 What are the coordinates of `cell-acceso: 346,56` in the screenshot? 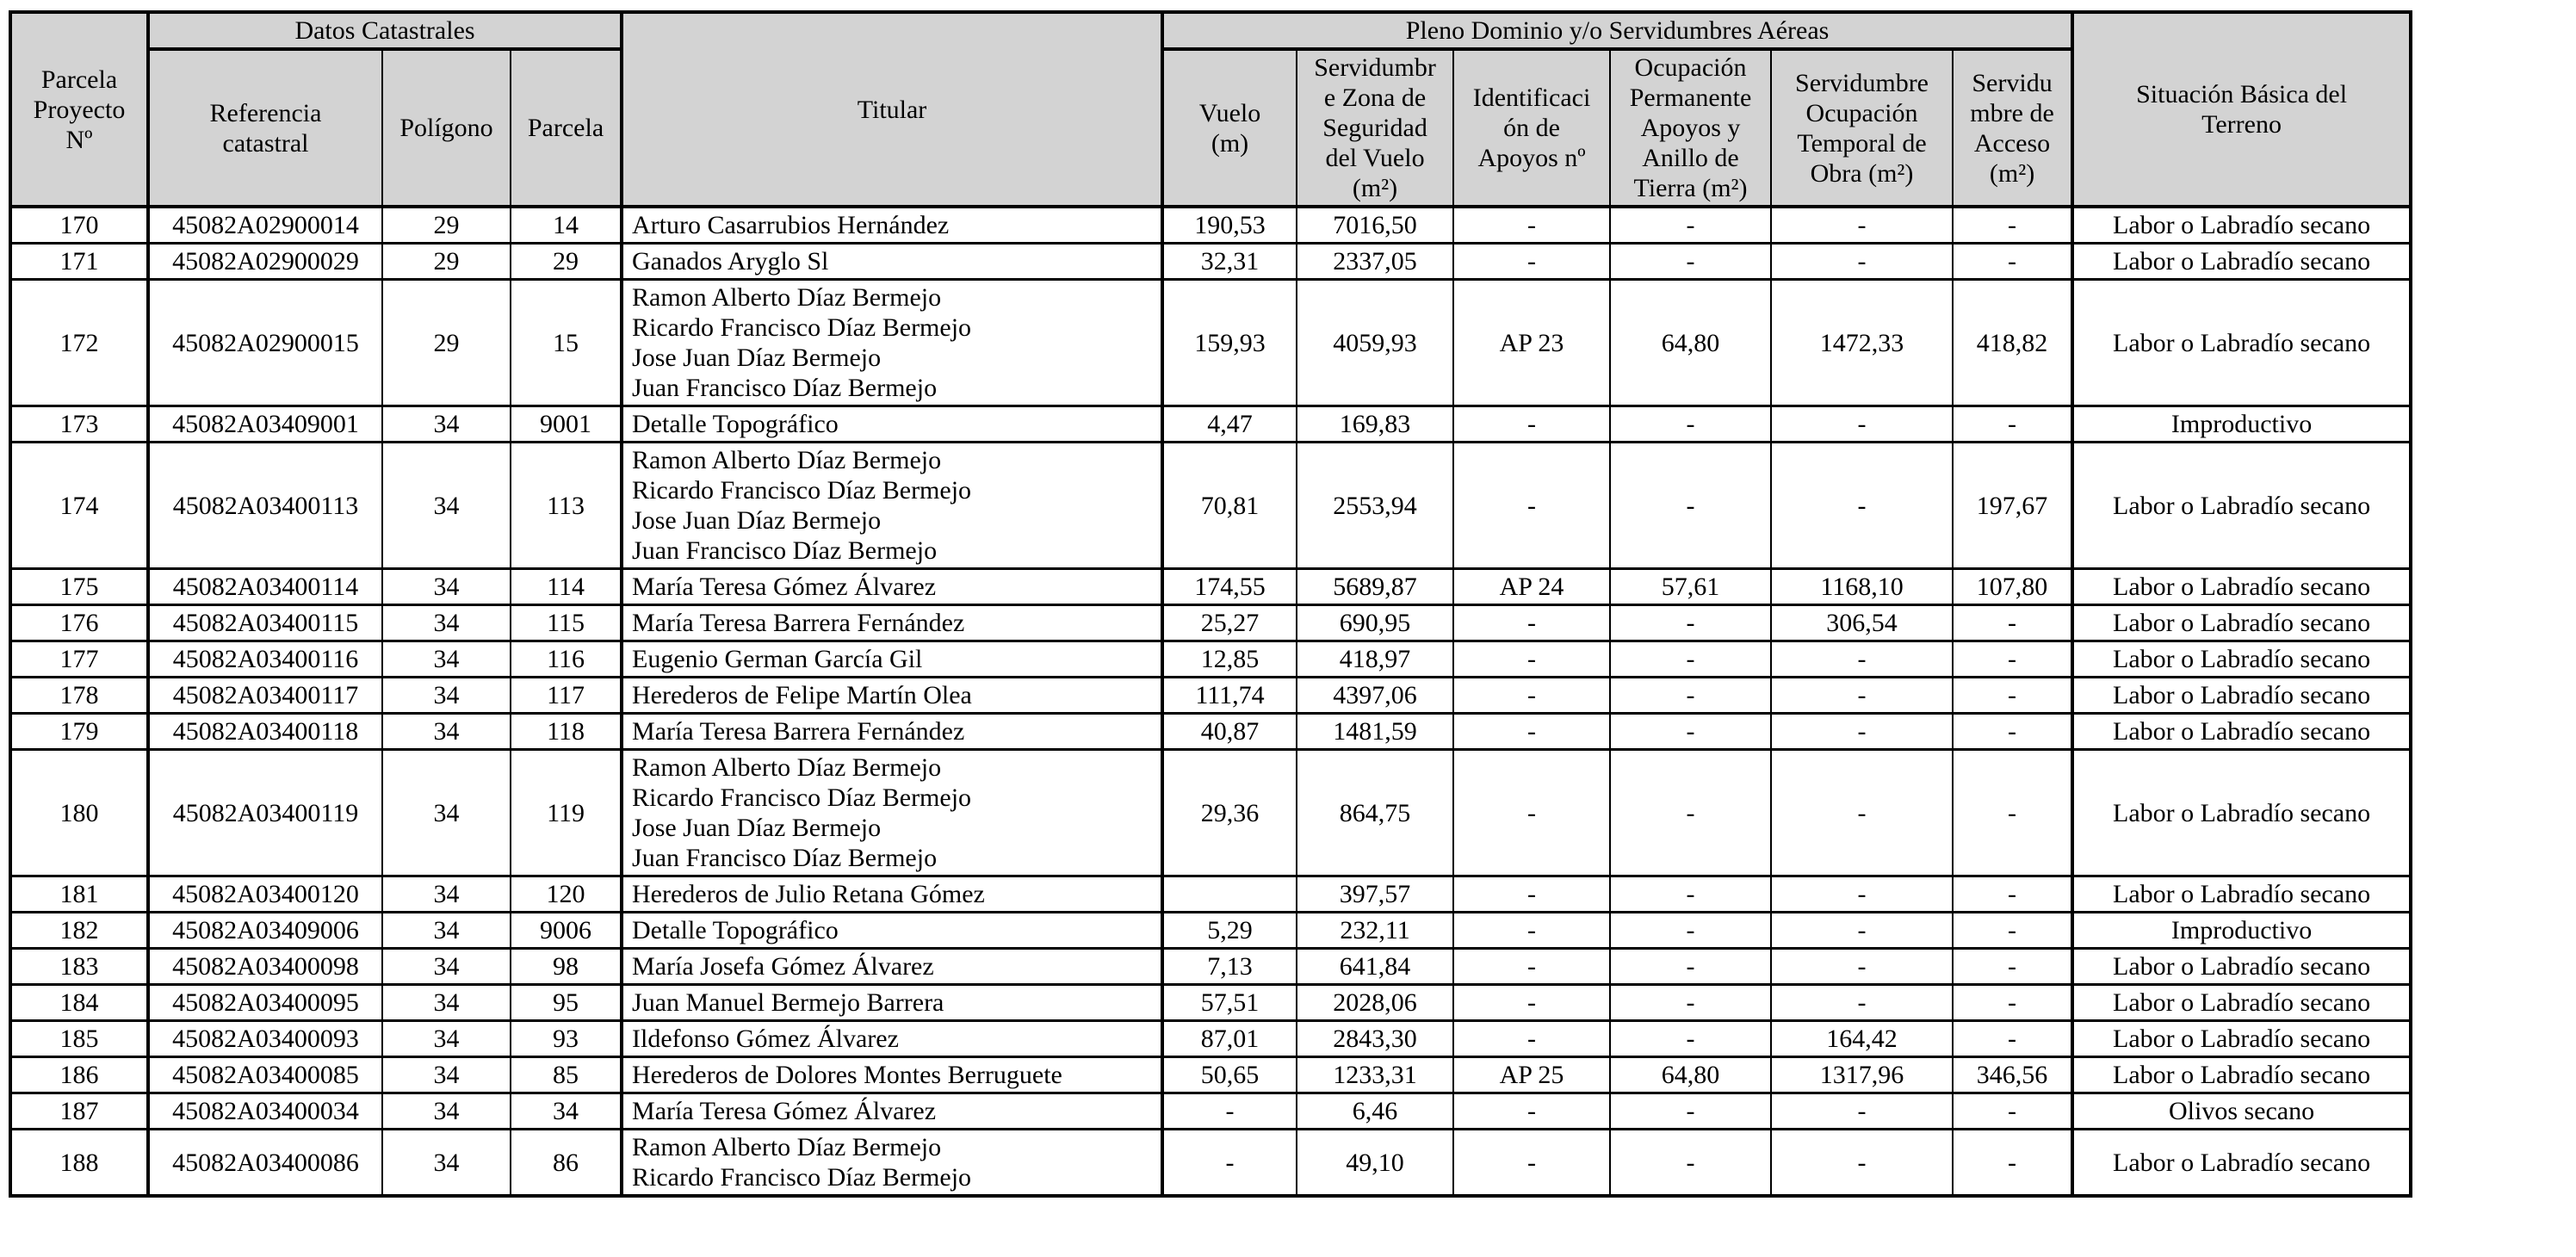 It's located at (2013, 1075).